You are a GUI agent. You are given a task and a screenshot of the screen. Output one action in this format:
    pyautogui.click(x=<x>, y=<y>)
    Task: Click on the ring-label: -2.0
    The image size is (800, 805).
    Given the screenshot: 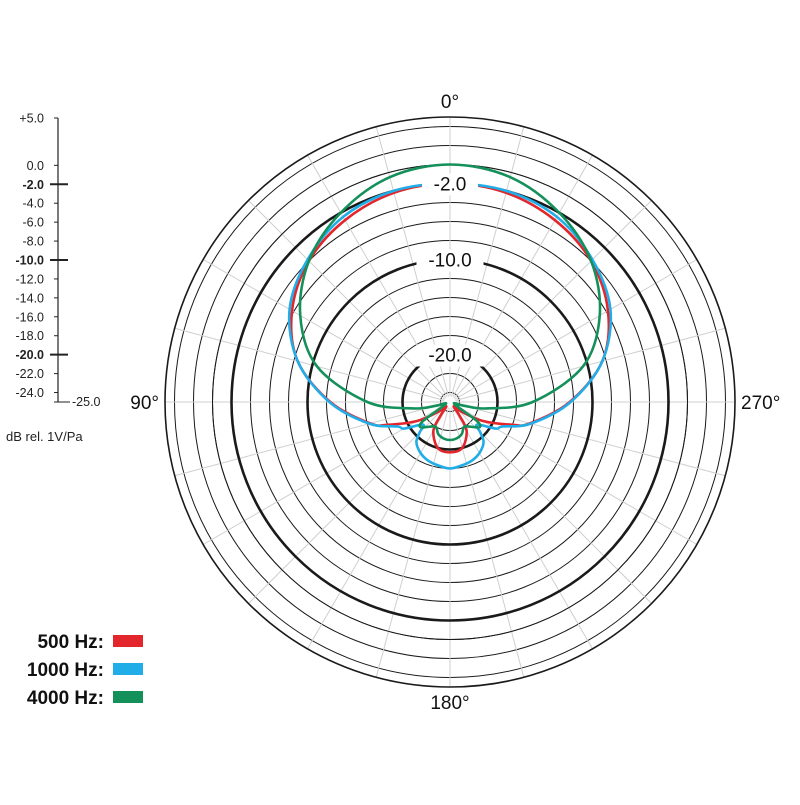 What is the action you would take?
    pyautogui.click(x=450, y=185)
    